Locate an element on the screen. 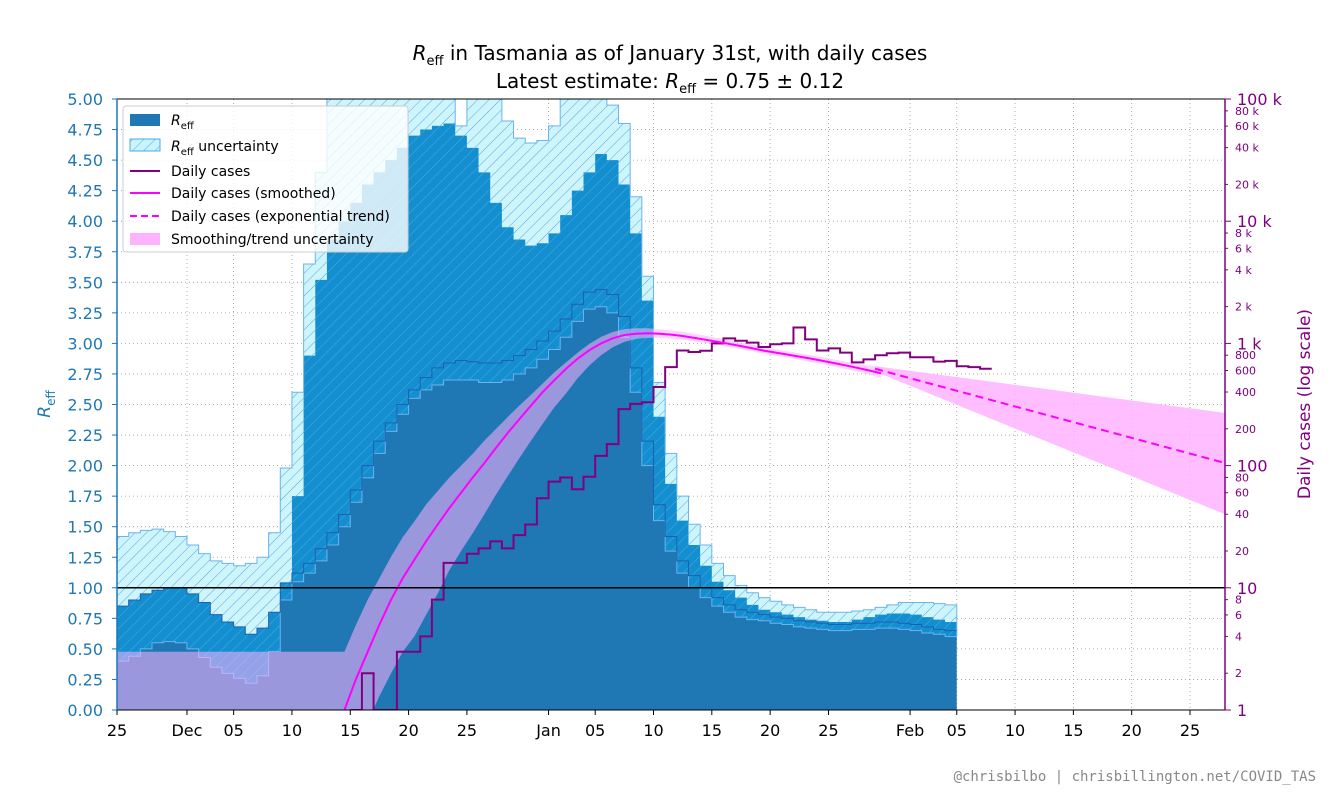 The width and height of the screenshot is (1330, 798). legend-swatch-smooth-uncertainty is located at coordinates (145, 239).